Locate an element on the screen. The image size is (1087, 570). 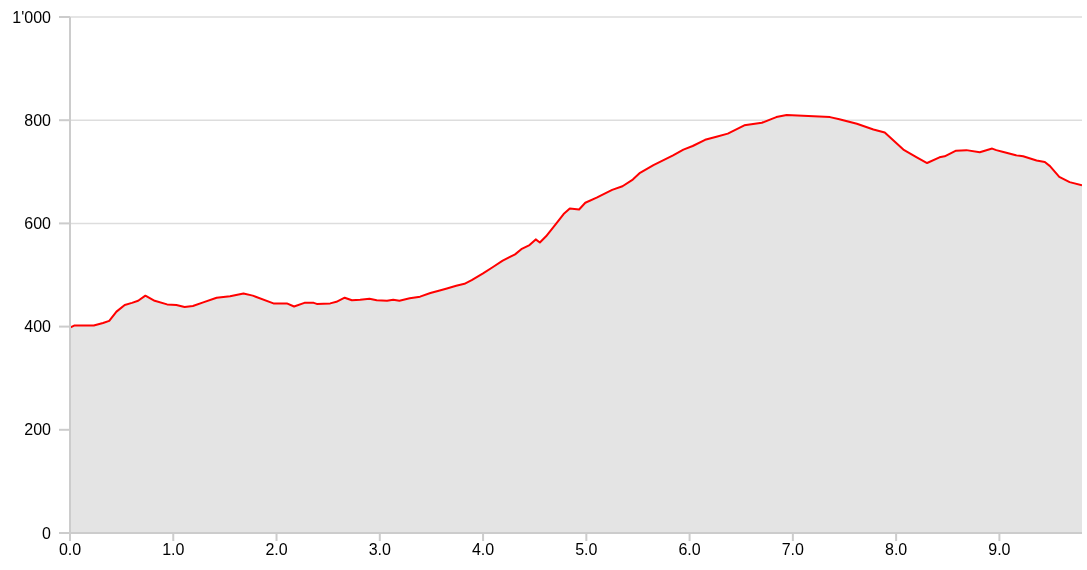
y-tick-label: 0 is located at coordinates (47, 533).